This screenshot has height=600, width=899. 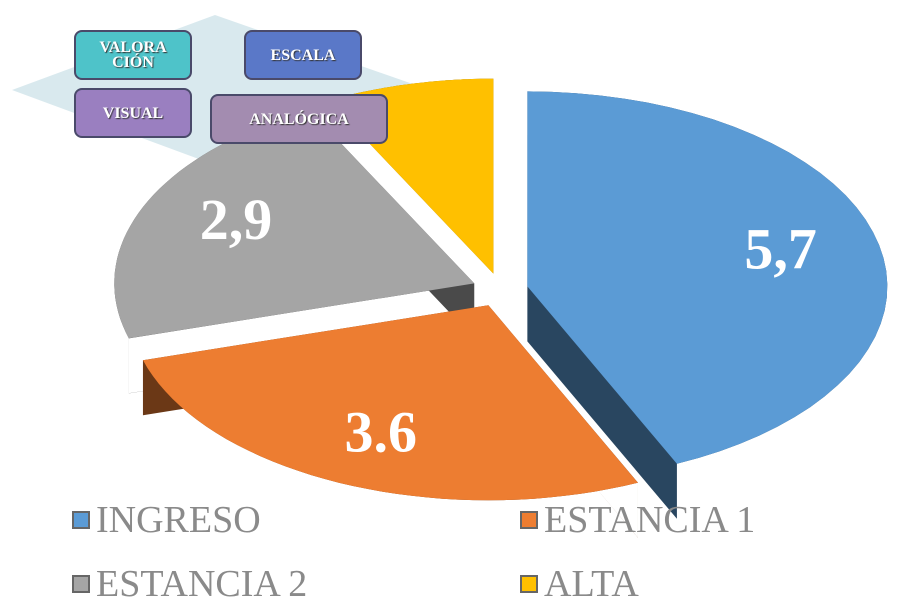 I want to click on value-label: 3.6, so click(x=380, y=432).